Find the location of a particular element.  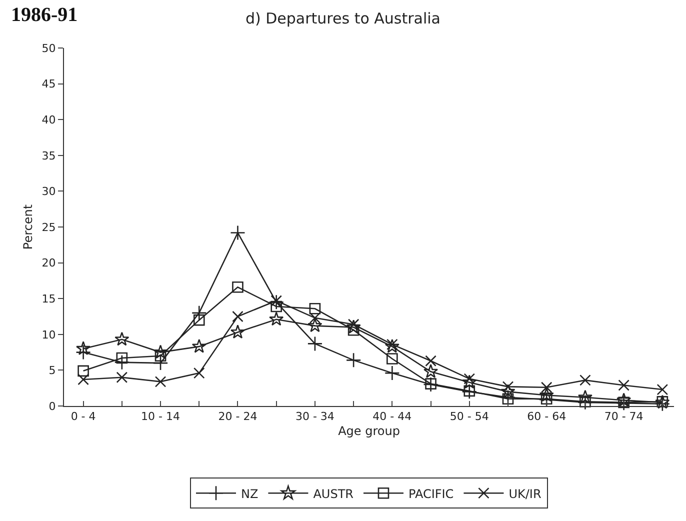

legend-label: NZ is located at coordinates (249, 493).